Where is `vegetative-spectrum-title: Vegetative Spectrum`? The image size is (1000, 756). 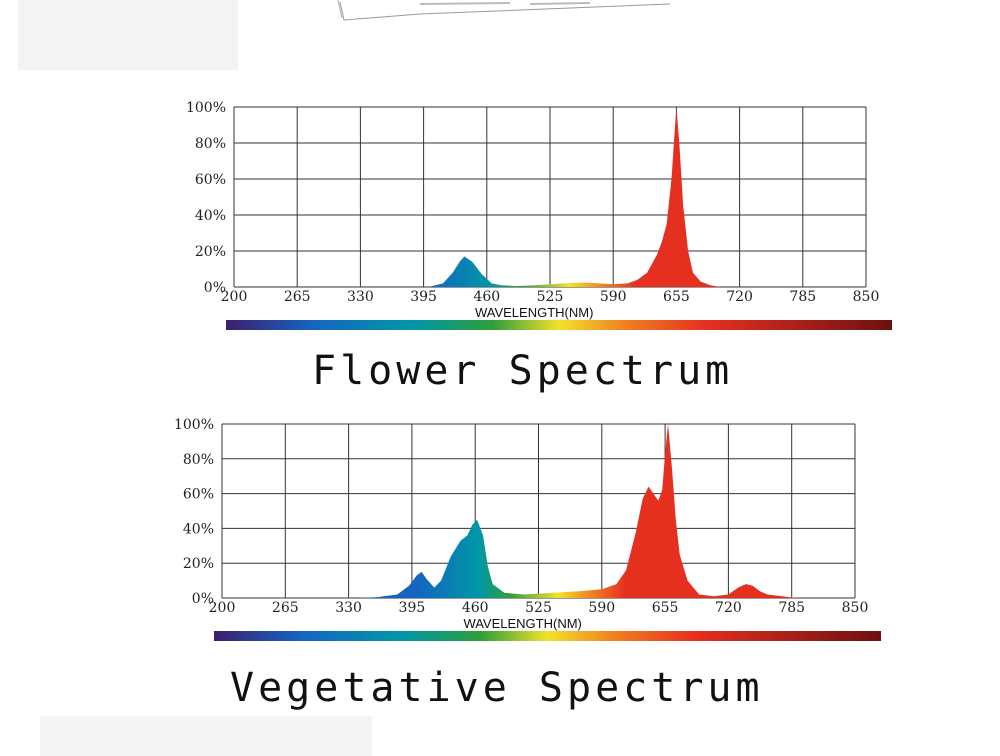
vegetative-spectrum-title: Vegetative Spectrum is located at coordinates (497, 688).